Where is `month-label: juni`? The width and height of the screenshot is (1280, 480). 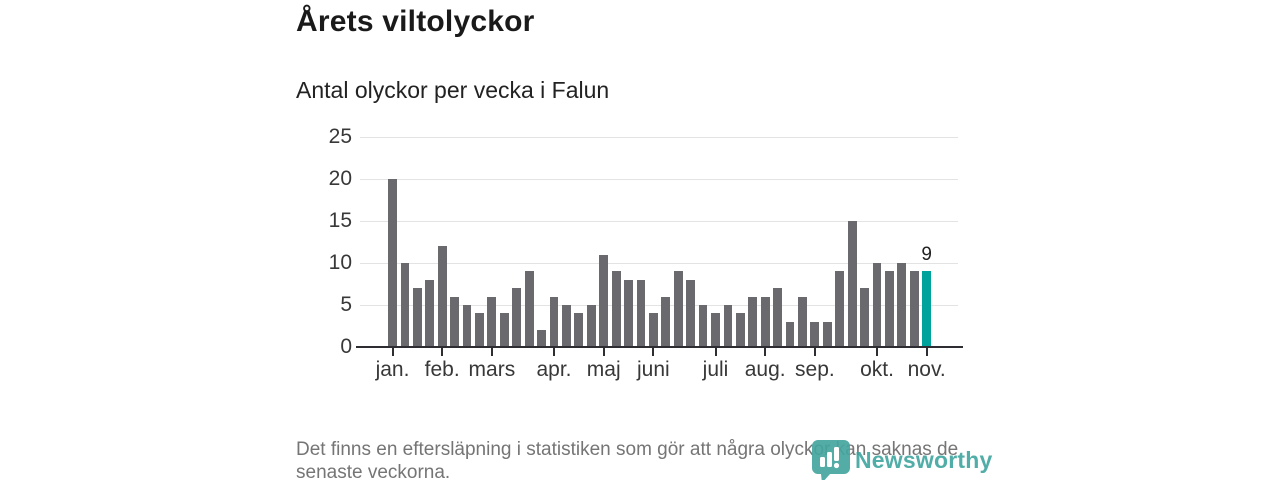 month-label: juni is located at coordinates (653, 369).